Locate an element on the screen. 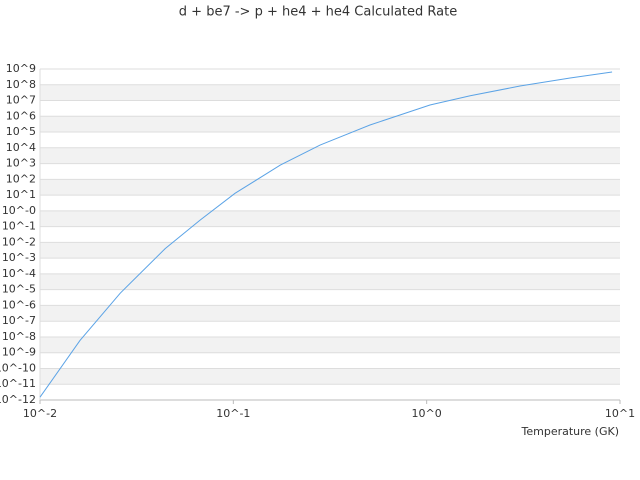  y-tick-label: 10^-6 is located at coordinates (19, 304).